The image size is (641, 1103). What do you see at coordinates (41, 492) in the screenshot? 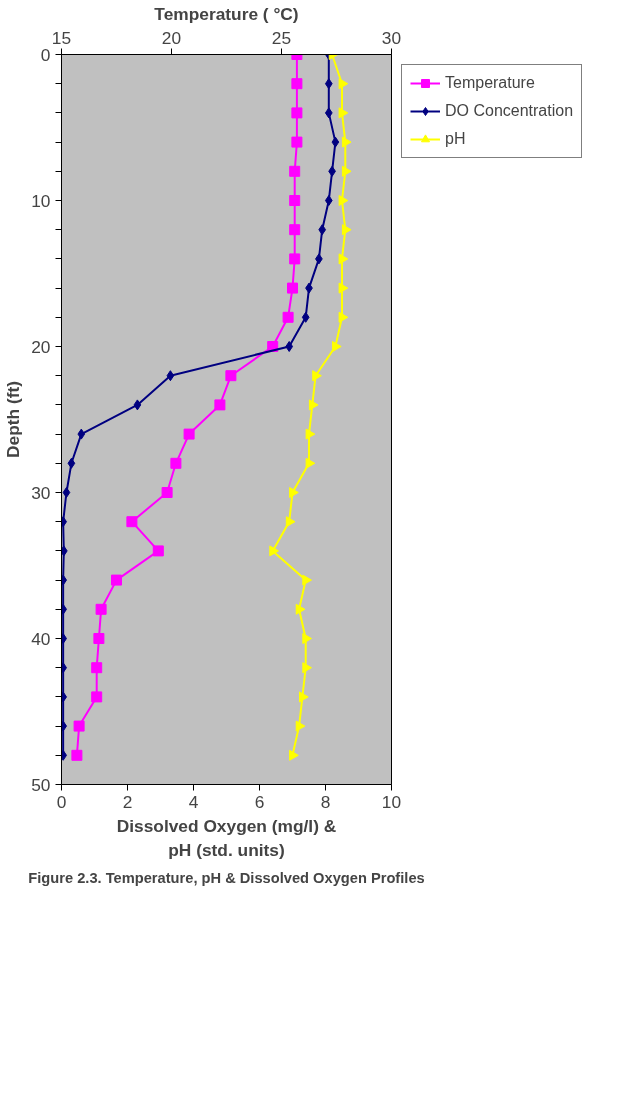
I see `y-tick-label: 30` at bounding box center [41, 492].